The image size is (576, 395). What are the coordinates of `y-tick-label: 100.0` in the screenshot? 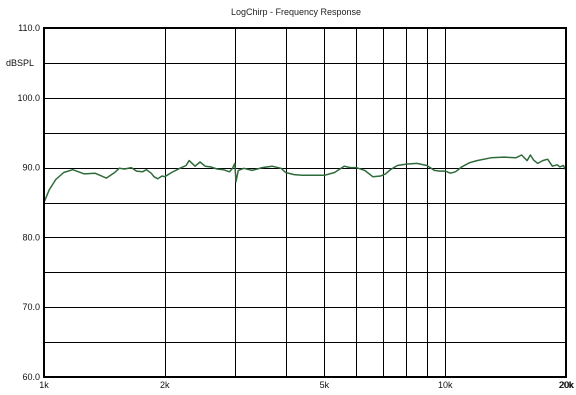 It's located at (28, 98).